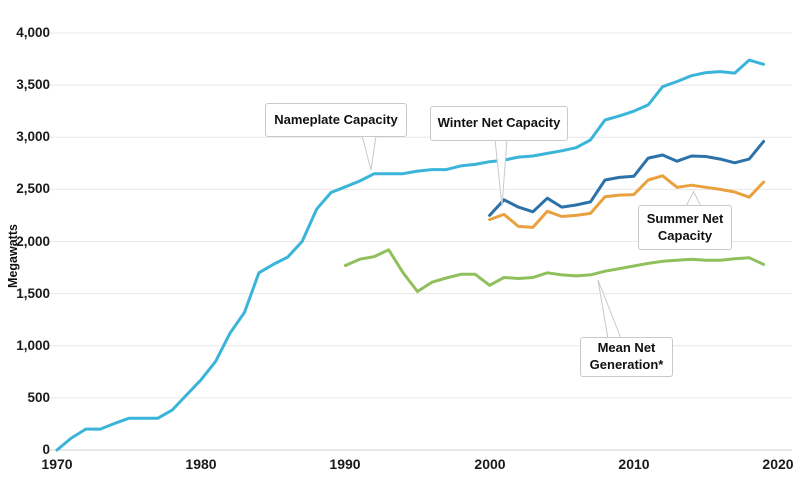  I want to click on y-tick-label-3500: 3,500, so click(33, 84).